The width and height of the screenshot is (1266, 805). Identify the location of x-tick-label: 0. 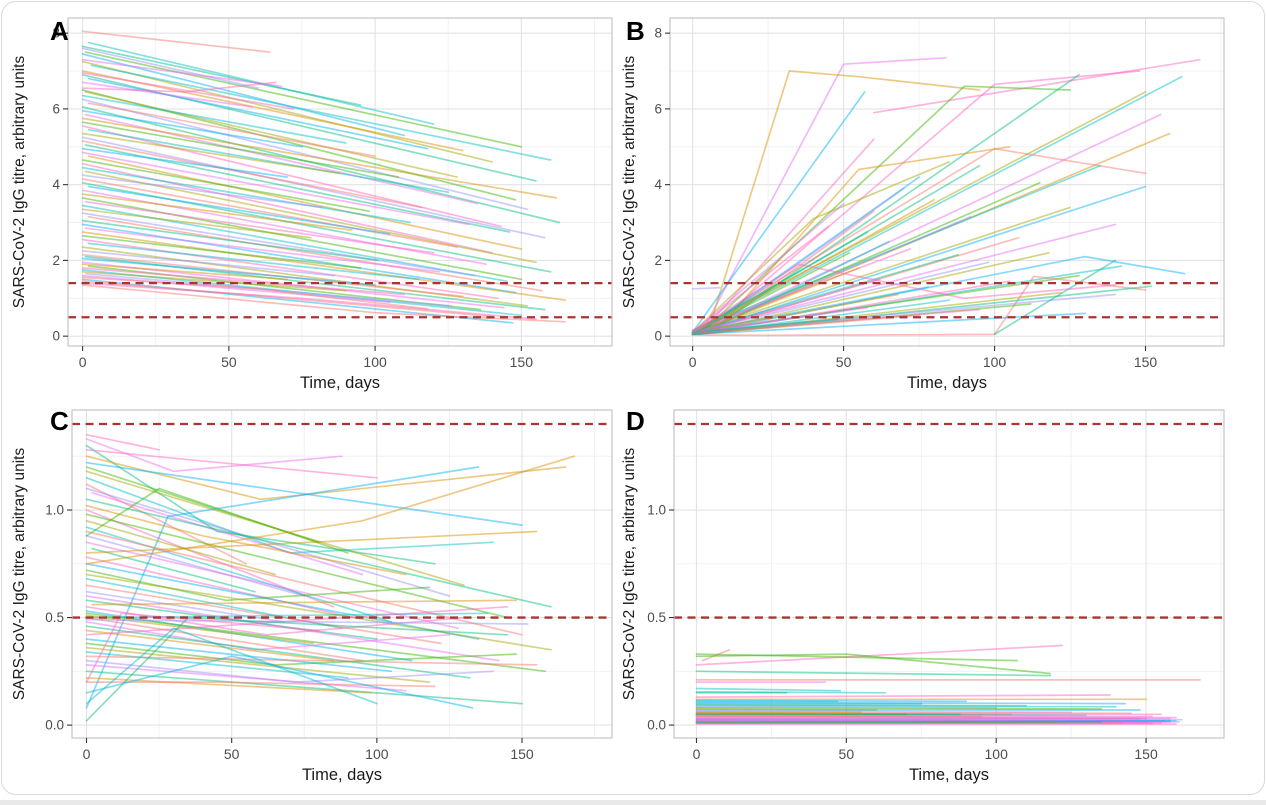
(697, 754).